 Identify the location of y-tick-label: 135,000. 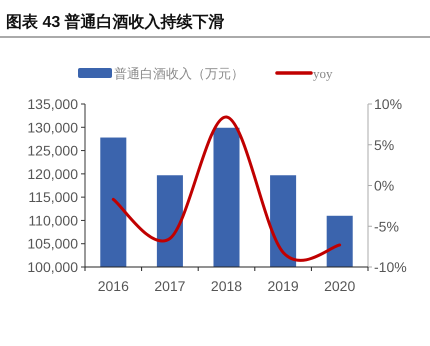
(52, 104).